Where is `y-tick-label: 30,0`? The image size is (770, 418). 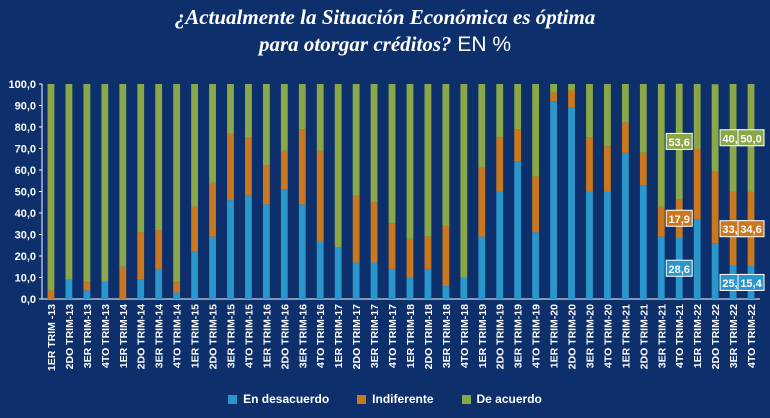 y-tick-label: 30,0 is located at coordinates (25, 236).